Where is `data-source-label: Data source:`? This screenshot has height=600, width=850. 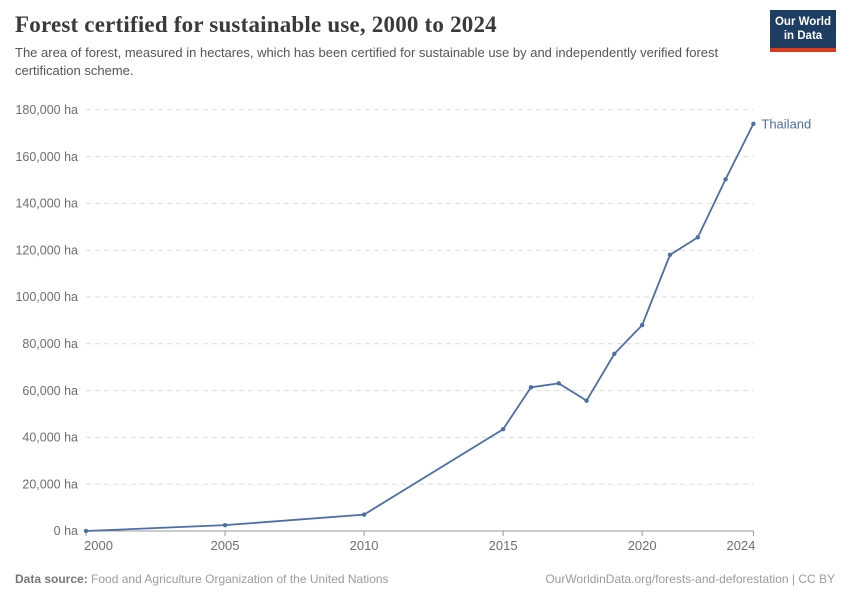
data-source-label: Data source: is located at coordinates (51, 579).